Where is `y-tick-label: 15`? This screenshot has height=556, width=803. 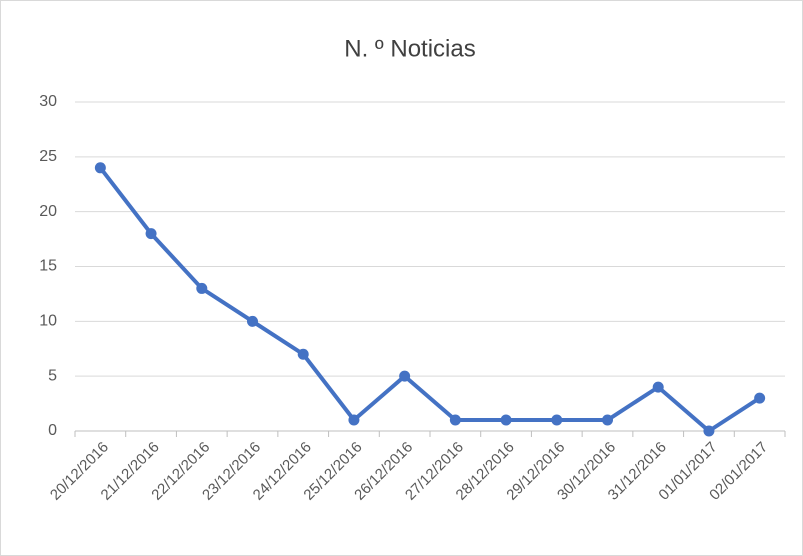 y-tick-label: 15 is located at coordinates (48, 266).